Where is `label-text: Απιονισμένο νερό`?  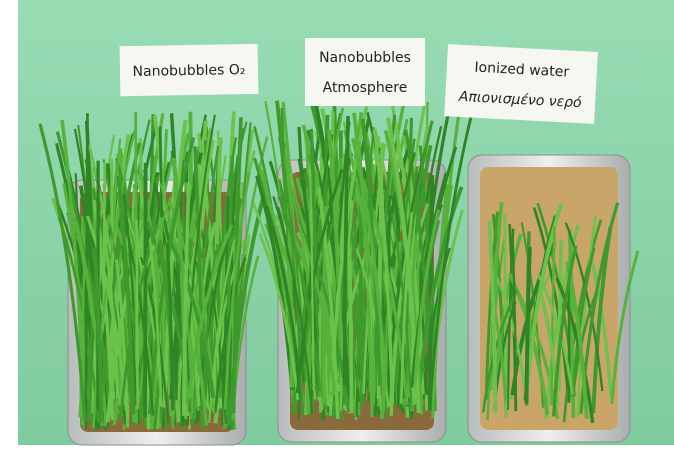 label-text: Απιονισμένο νερό is located at coordinates (519, 100).